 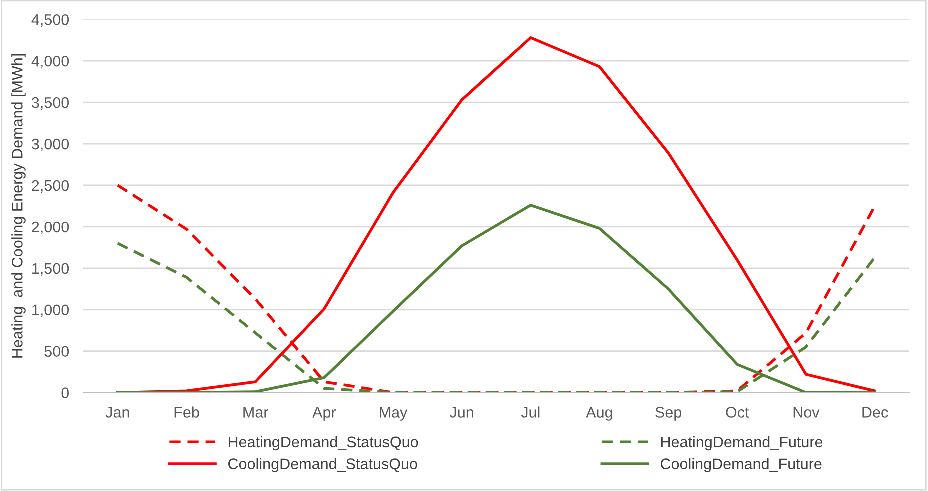 What do you see at coordinates (462, 412) in the screenshot?
I see `x-tick-label: Jun` at bounding box center [462, 412].